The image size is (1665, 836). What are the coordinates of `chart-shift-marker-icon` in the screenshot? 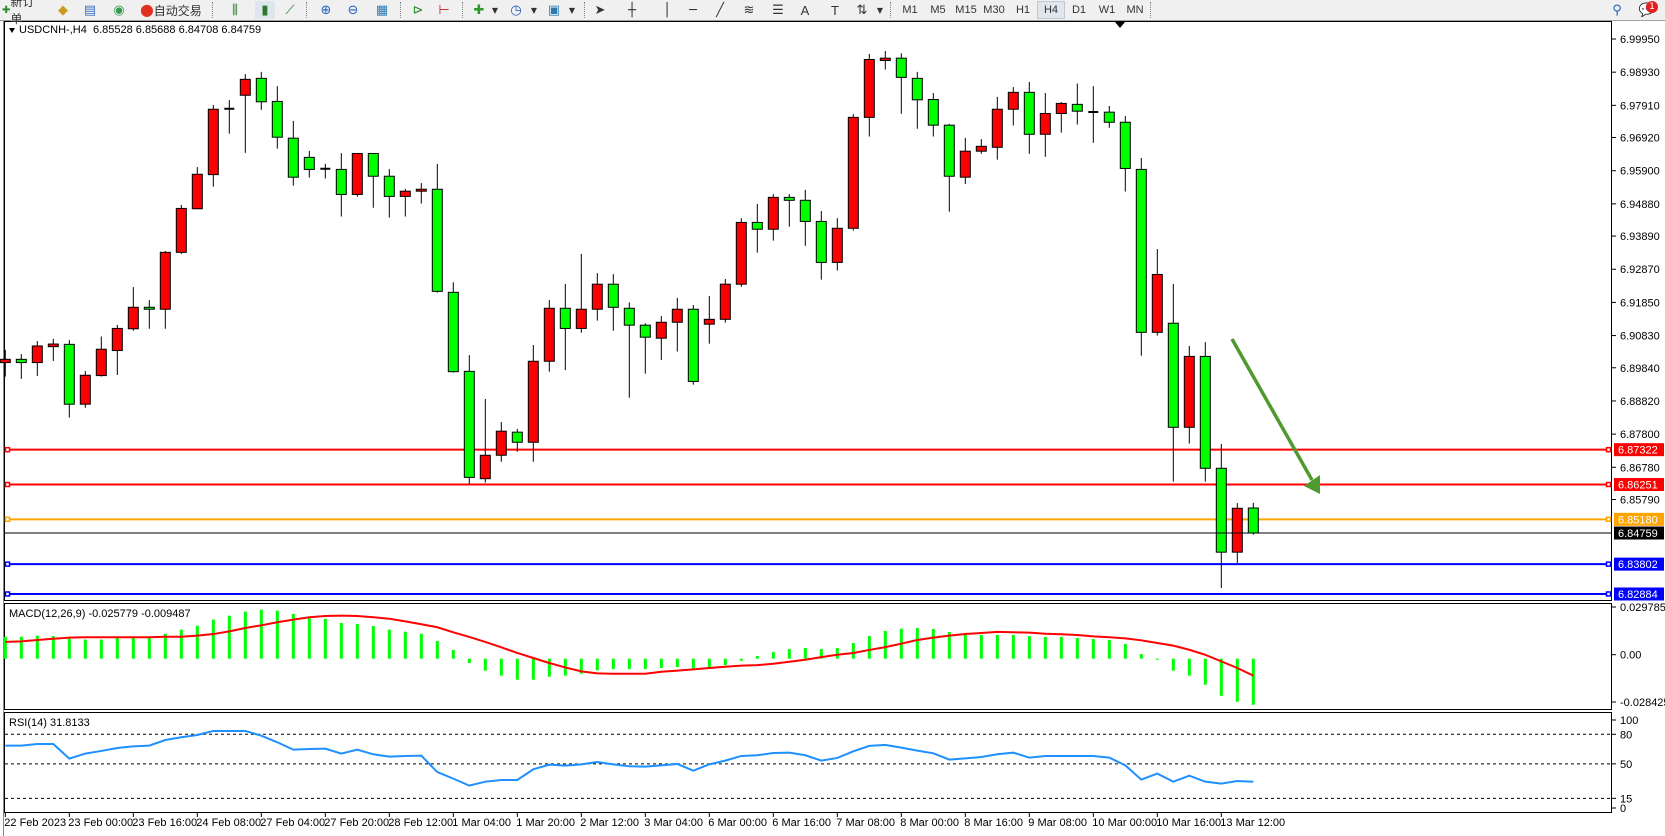 It's located at (1120, 25).